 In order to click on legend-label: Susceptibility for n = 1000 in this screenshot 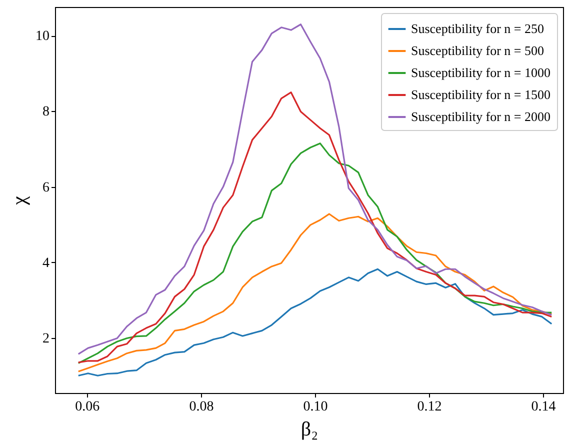, I will do `click(480, 72)`.